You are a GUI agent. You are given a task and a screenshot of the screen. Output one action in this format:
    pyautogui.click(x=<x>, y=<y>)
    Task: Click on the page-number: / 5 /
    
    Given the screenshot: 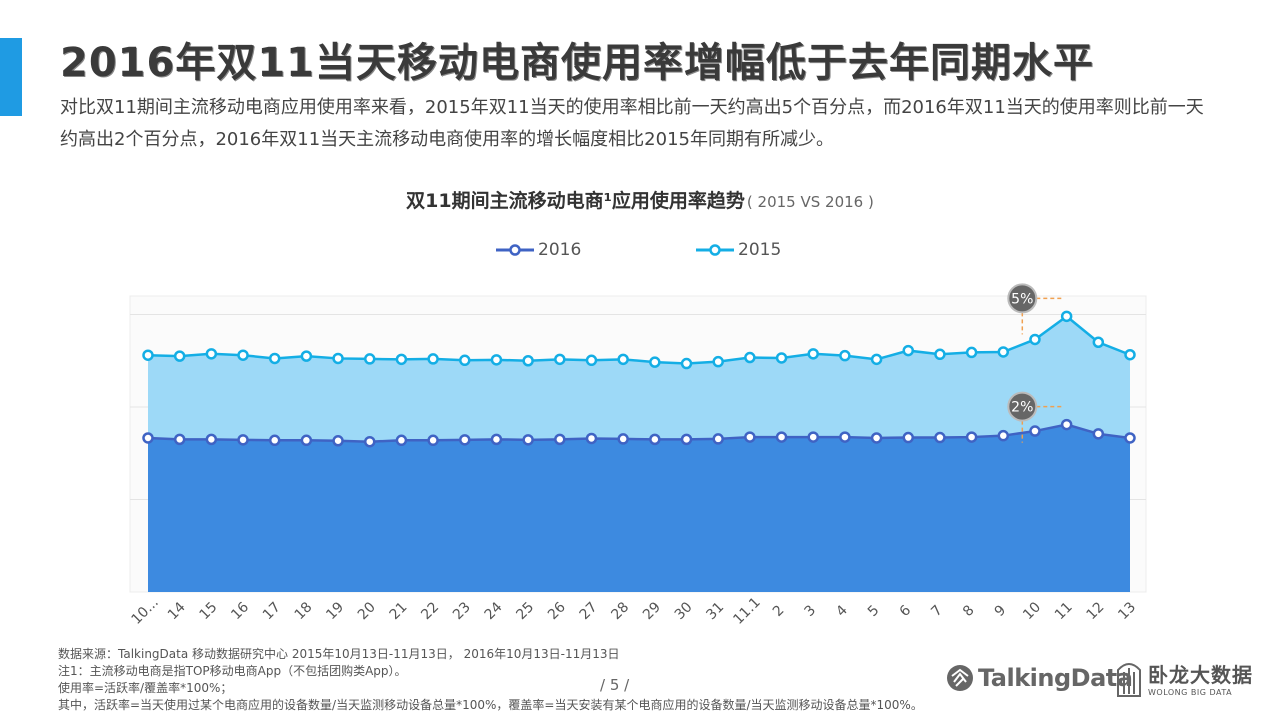 What is the action you would take?
    pyautogui.click(x=615, y=685)
    